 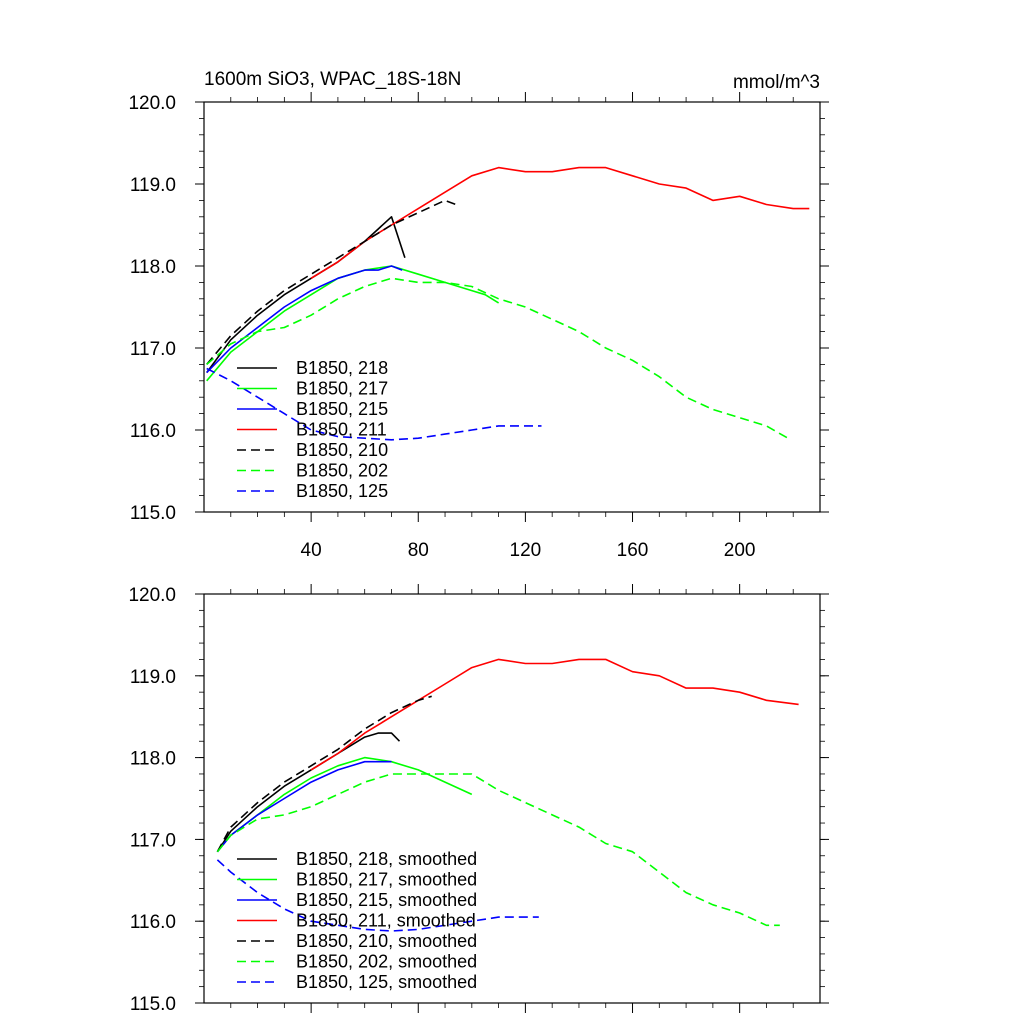 I want to click on legend-label: B1850, 125, smoothed, so click(x=386, y=982).